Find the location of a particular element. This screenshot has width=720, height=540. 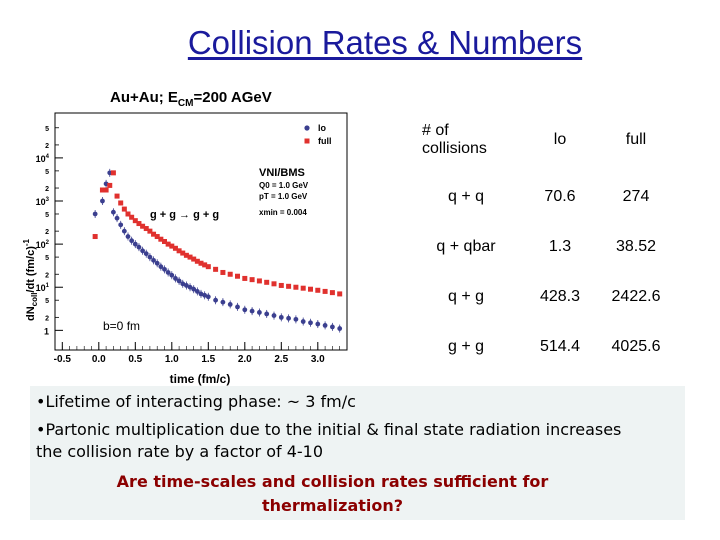

table-row: q + g 428.3 2422.6 is located at coordinates (542, 297).